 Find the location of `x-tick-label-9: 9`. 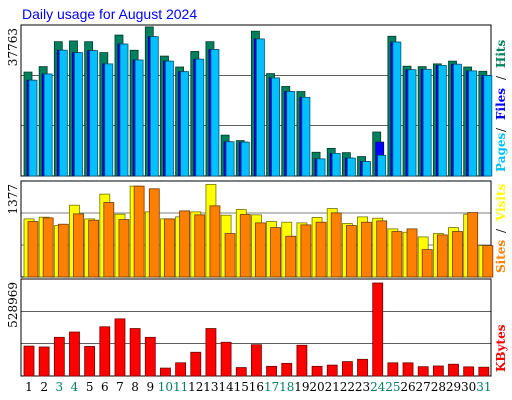

x-tick-label-9: 9 is located at coordinates (150, 387).